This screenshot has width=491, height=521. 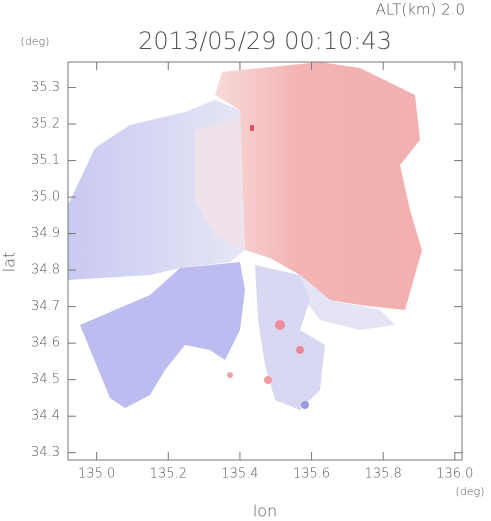 I want to click on altitude-label: ALT(km) 2.0, so click(x=420, y=10).